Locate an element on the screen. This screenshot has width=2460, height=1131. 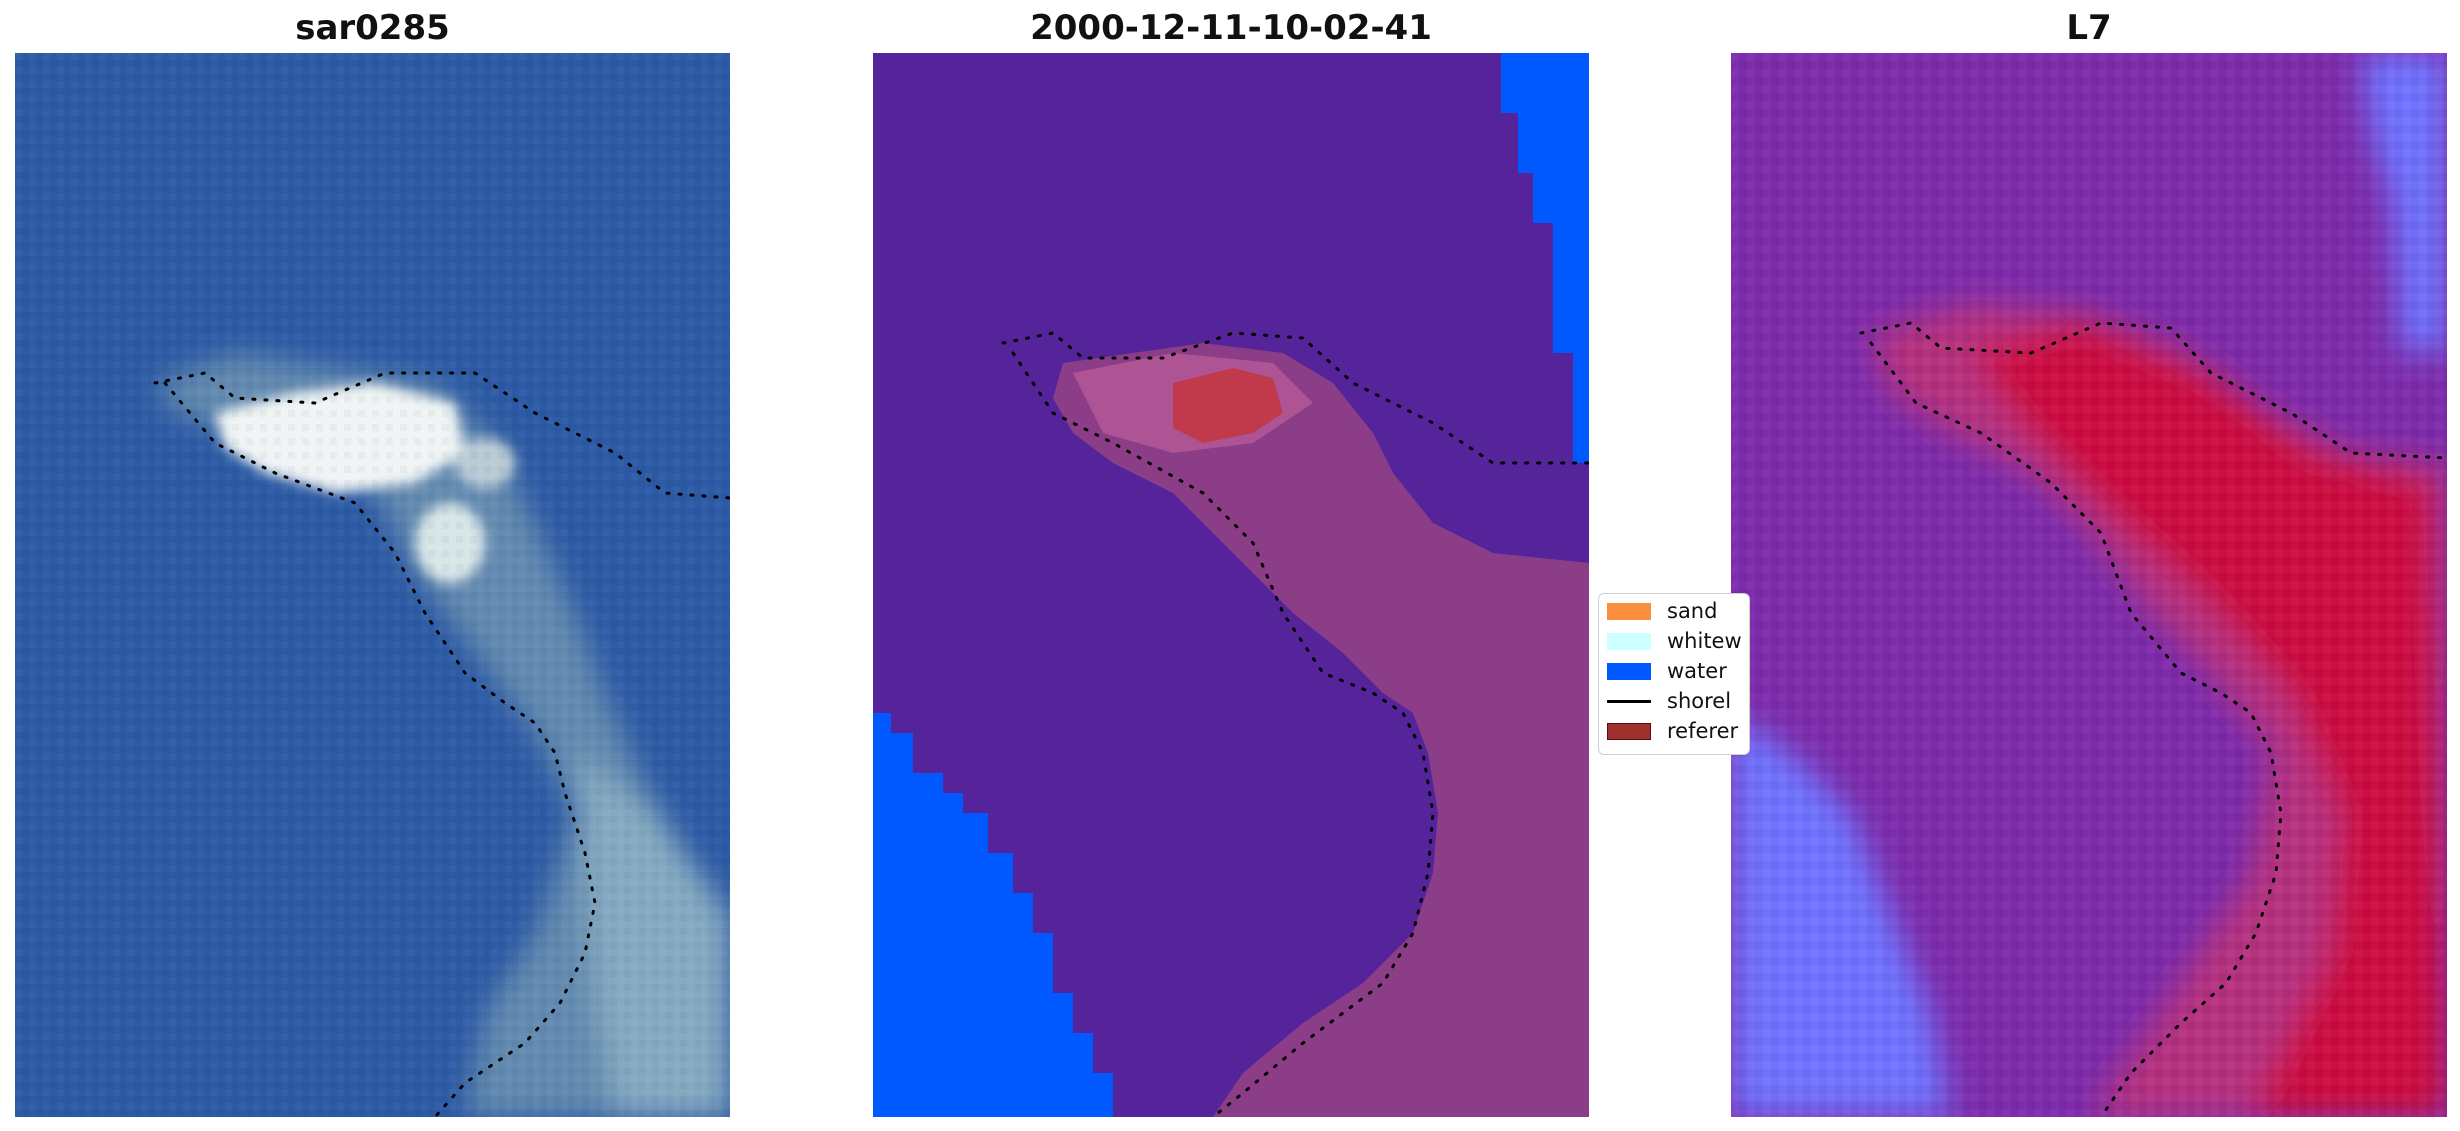
whitewater-swatch is located at coordinates (1629, 641).